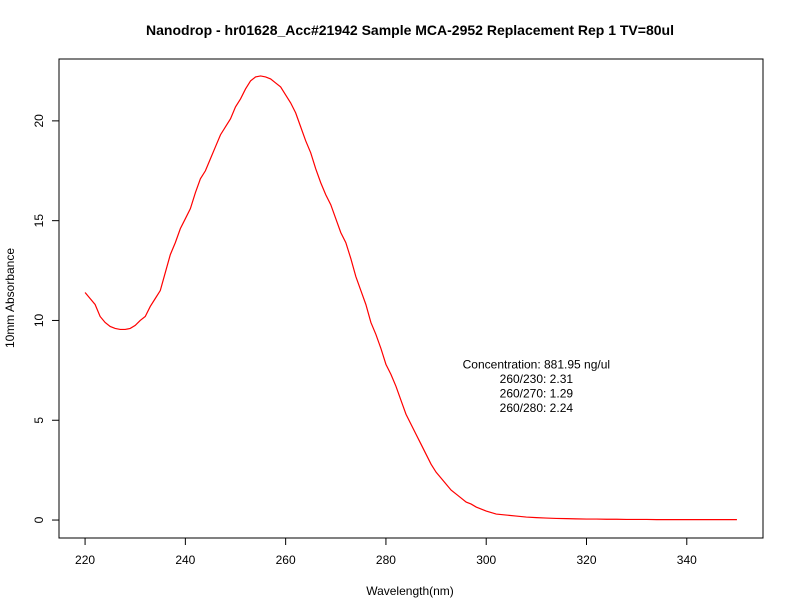 This screenshot has height=612, width=792. I want to click on y-axis: 0 5 10 15 20, so click(45, 318).